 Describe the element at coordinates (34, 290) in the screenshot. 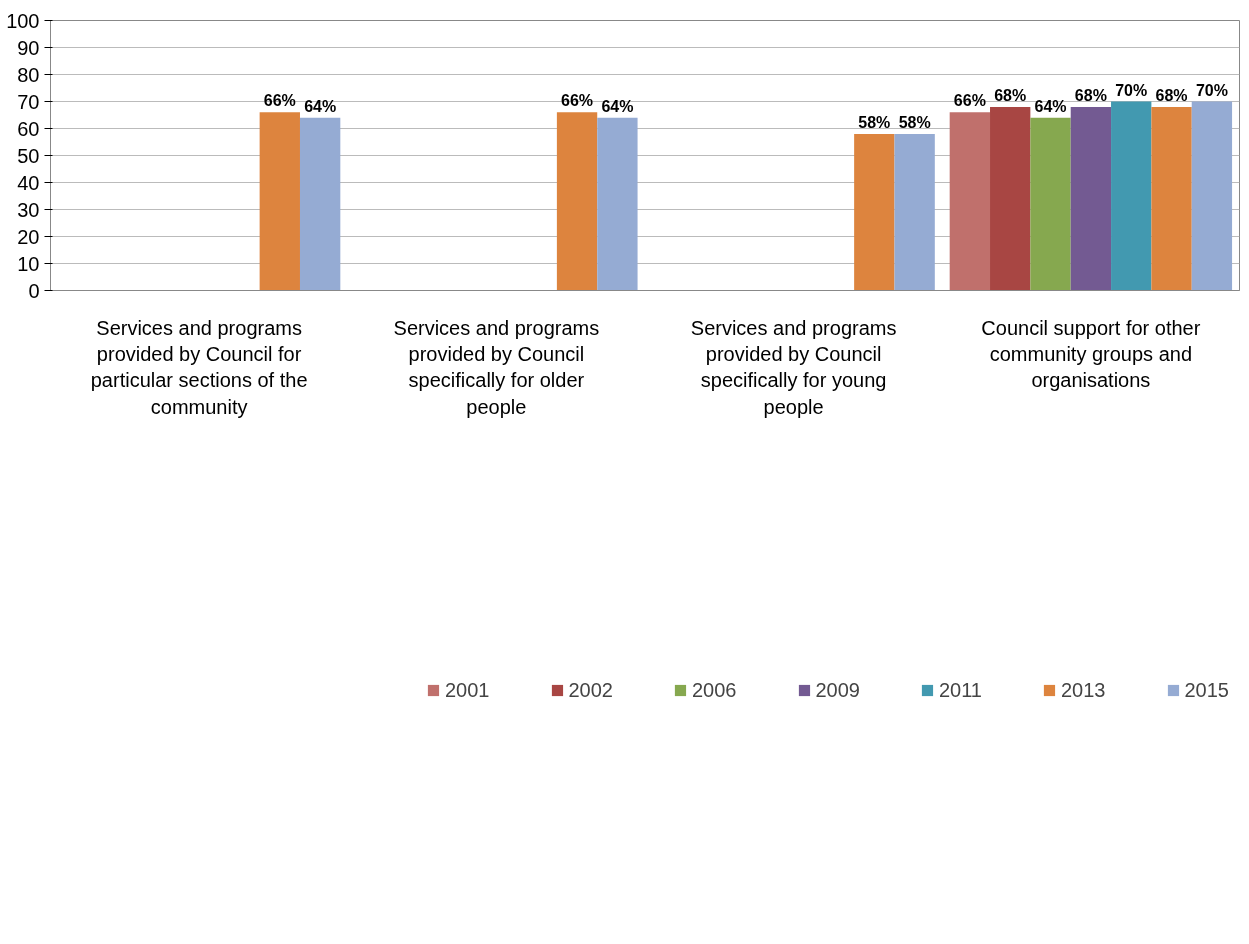

I see `y-tick-label: 0` at that location.